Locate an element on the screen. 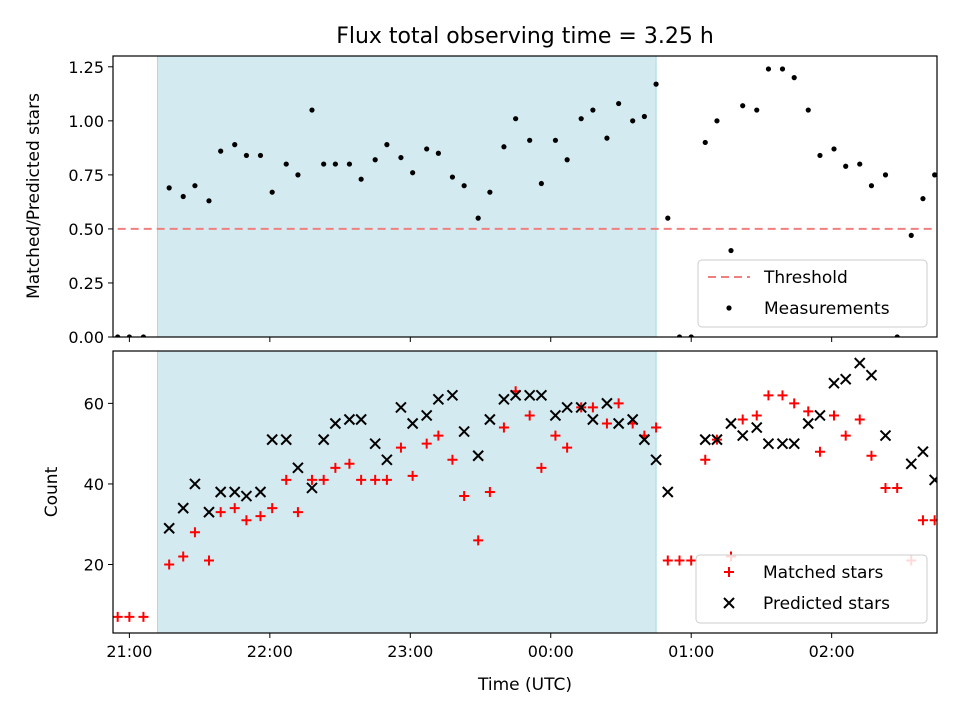 The image size is (960, 724). top-legend-box is located at coordinates (812, 293).